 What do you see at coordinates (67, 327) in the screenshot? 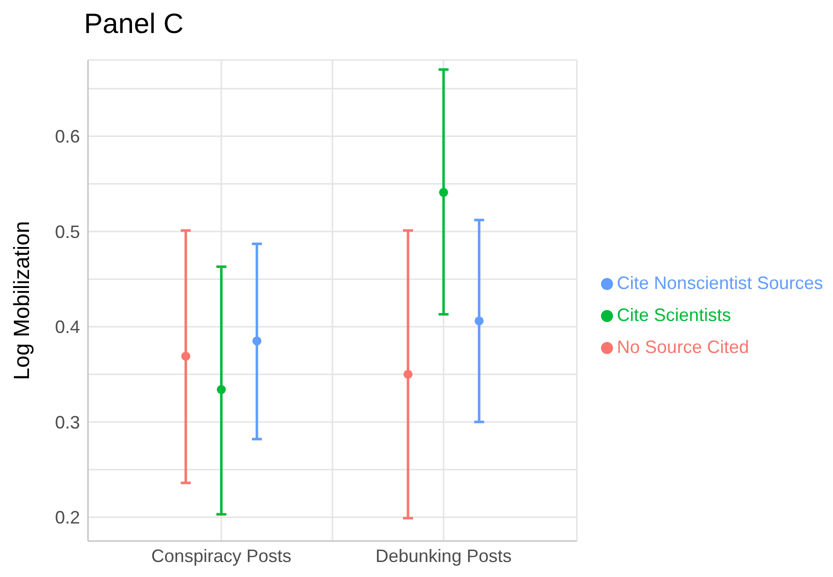
I see `y-tick-label: 0.4` at bounding box center [67, 327].